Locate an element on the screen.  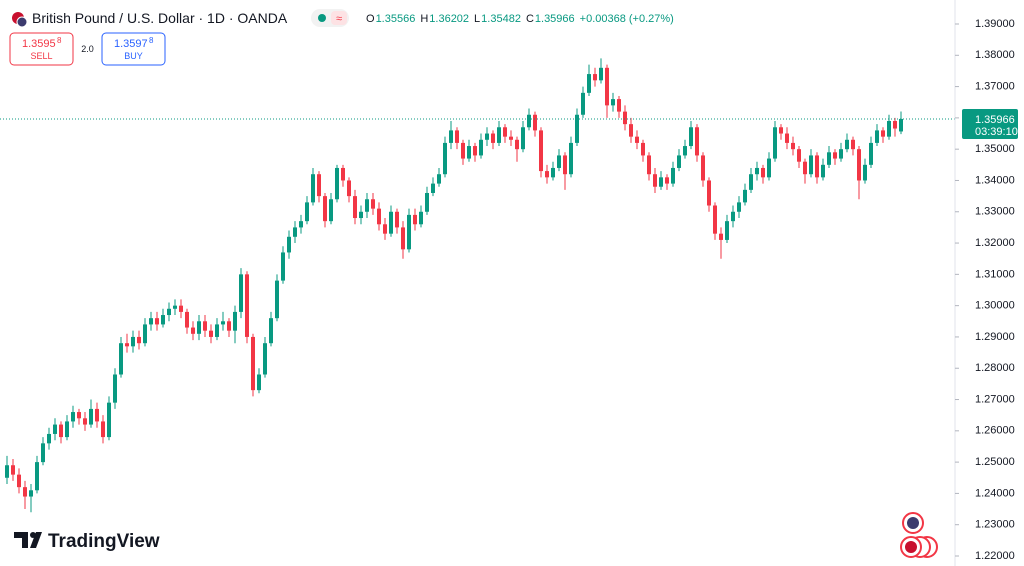
status-icon is located at coordinates (339, 18).